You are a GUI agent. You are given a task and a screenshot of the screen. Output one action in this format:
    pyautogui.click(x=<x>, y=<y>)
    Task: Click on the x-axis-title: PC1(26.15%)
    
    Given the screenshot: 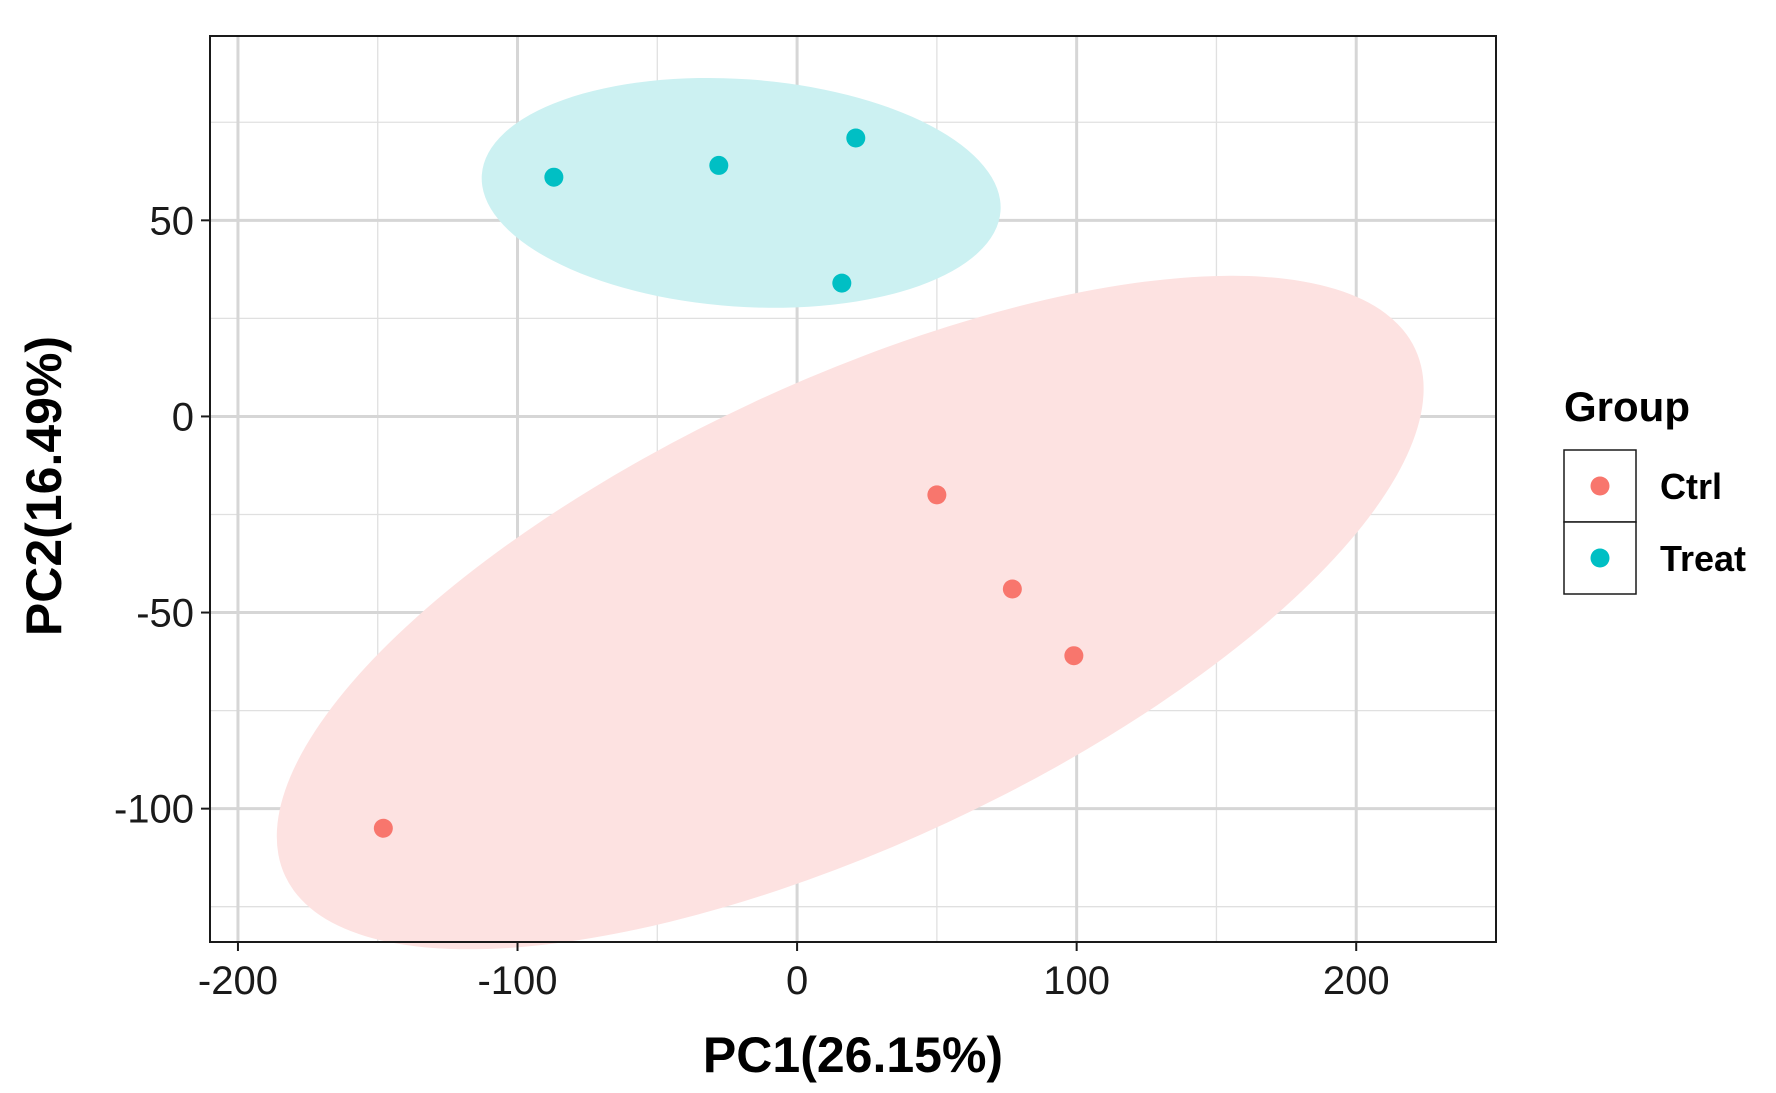 What is the action you would take?
    pyautogui.click(x=853, y=1055)
    